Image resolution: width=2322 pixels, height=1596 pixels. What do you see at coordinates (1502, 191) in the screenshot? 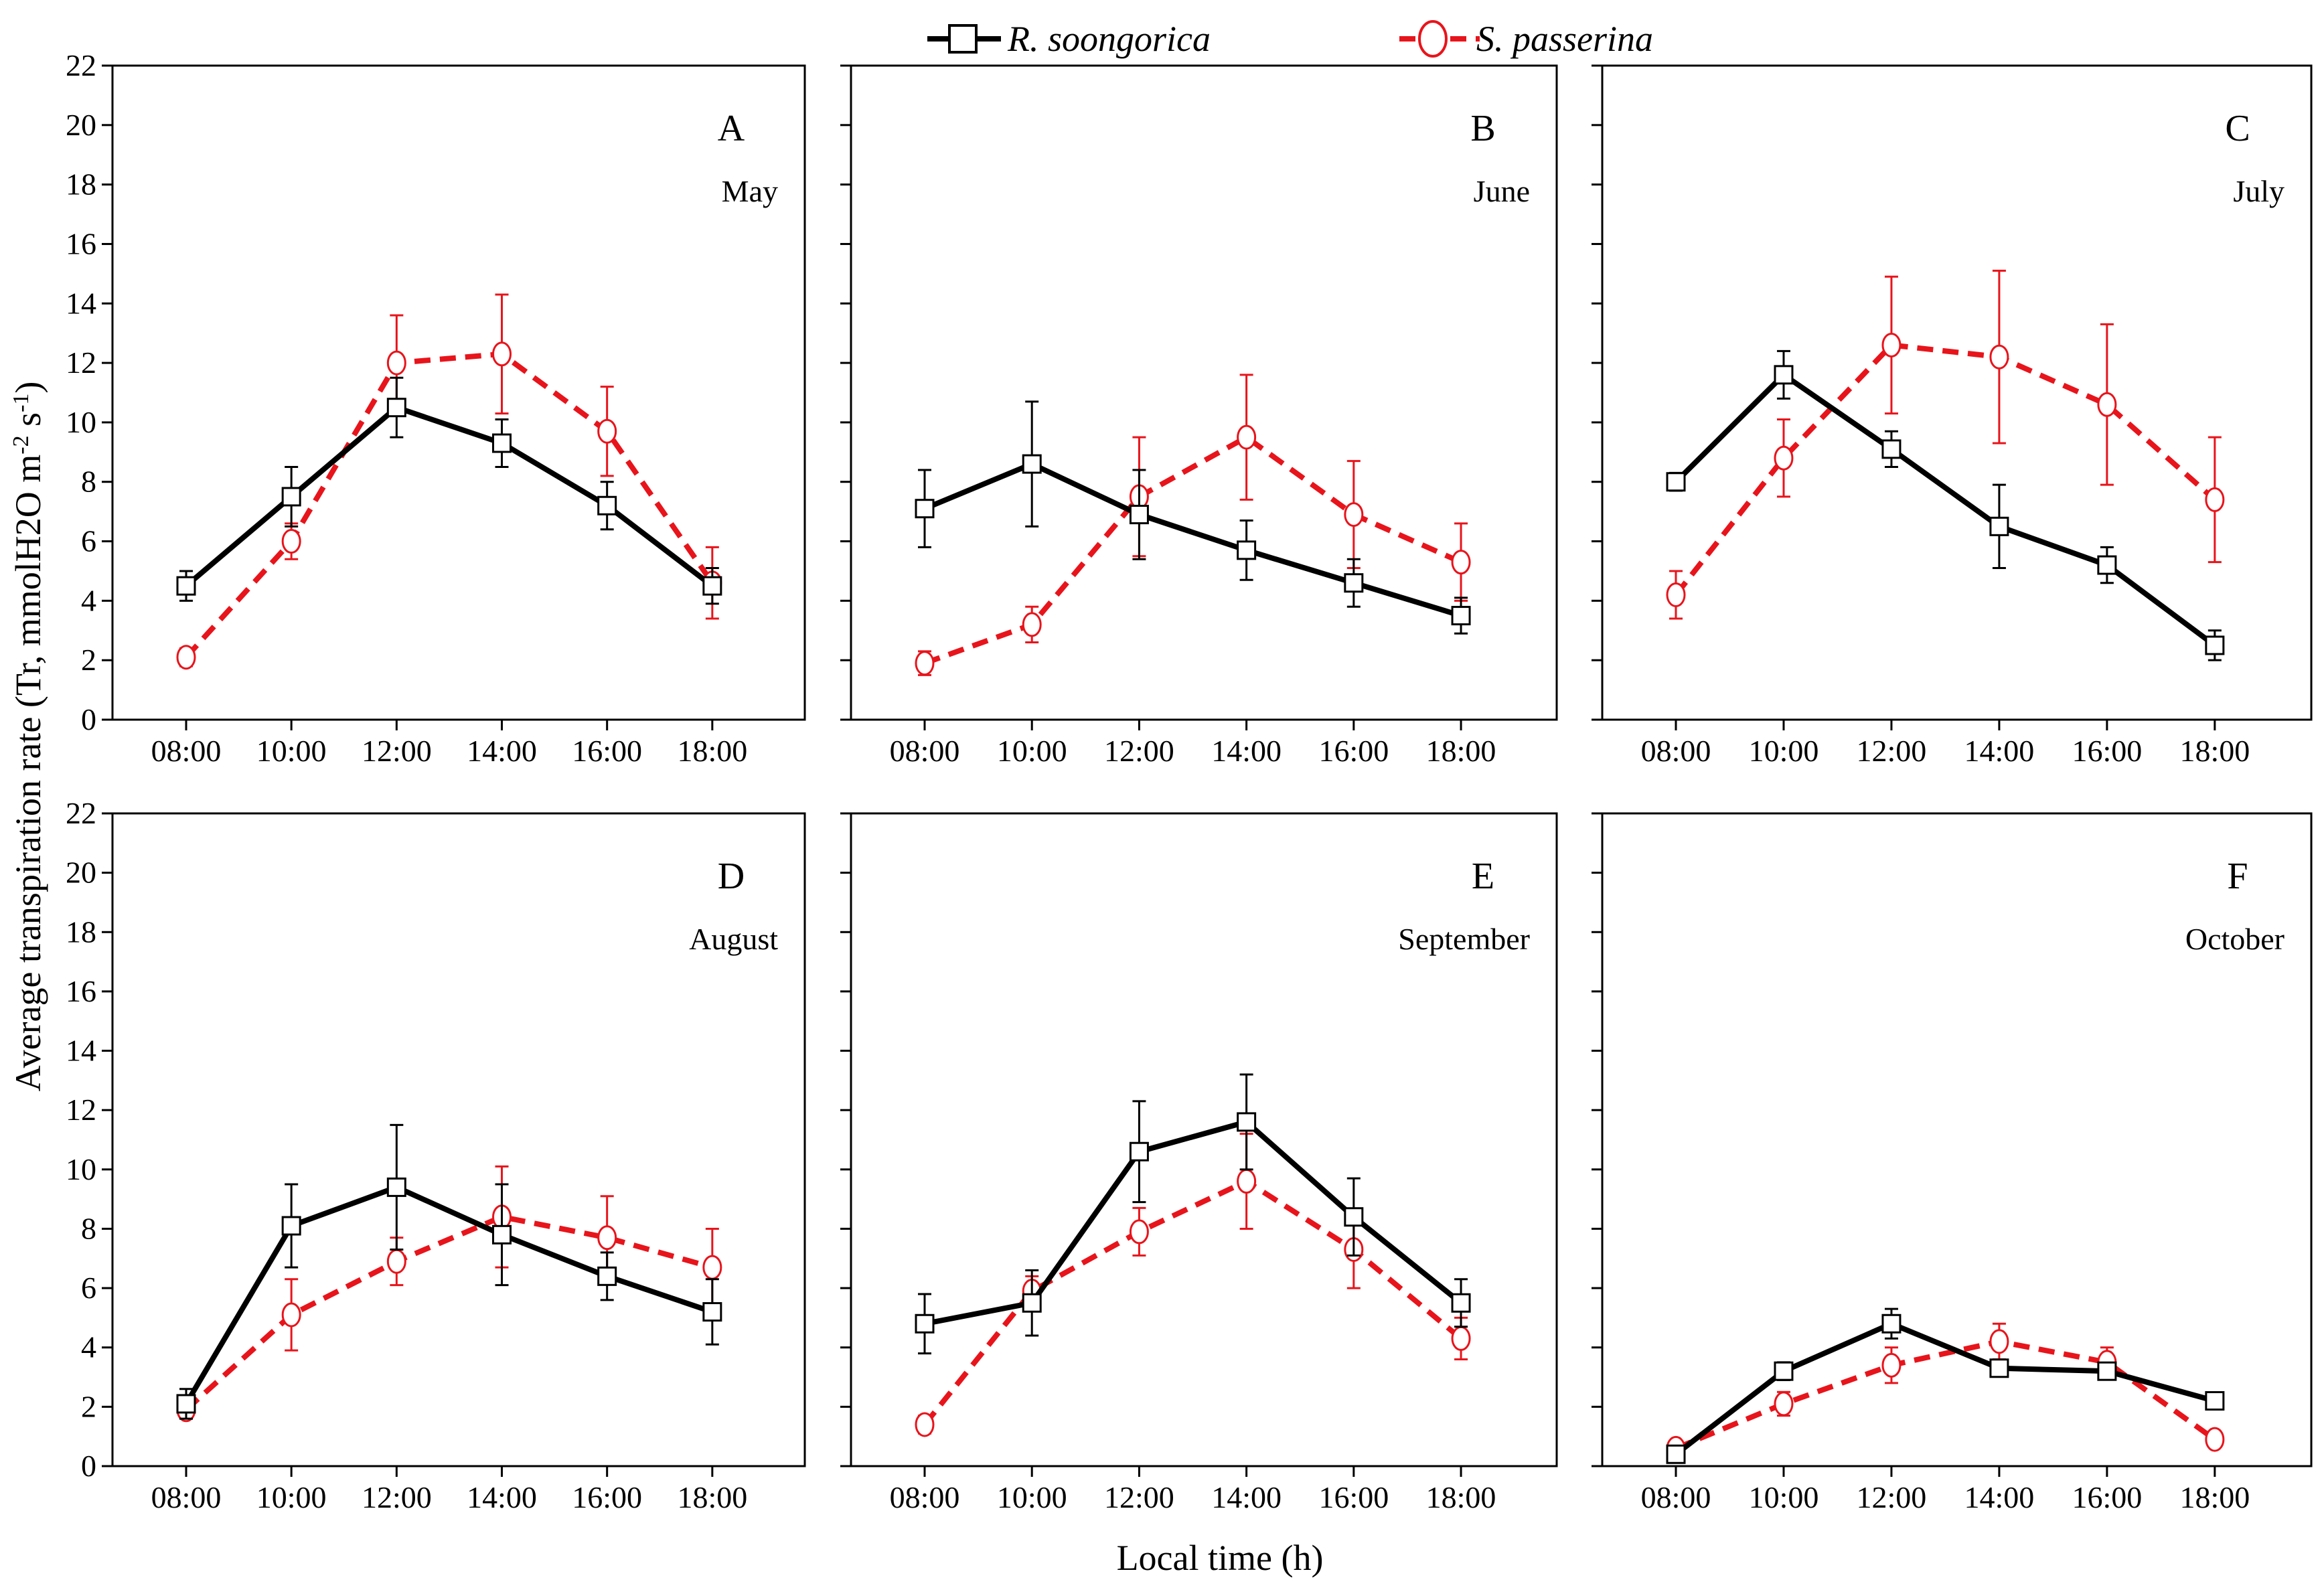
I see `panel-month: June` at bounding box center [1502, 191].